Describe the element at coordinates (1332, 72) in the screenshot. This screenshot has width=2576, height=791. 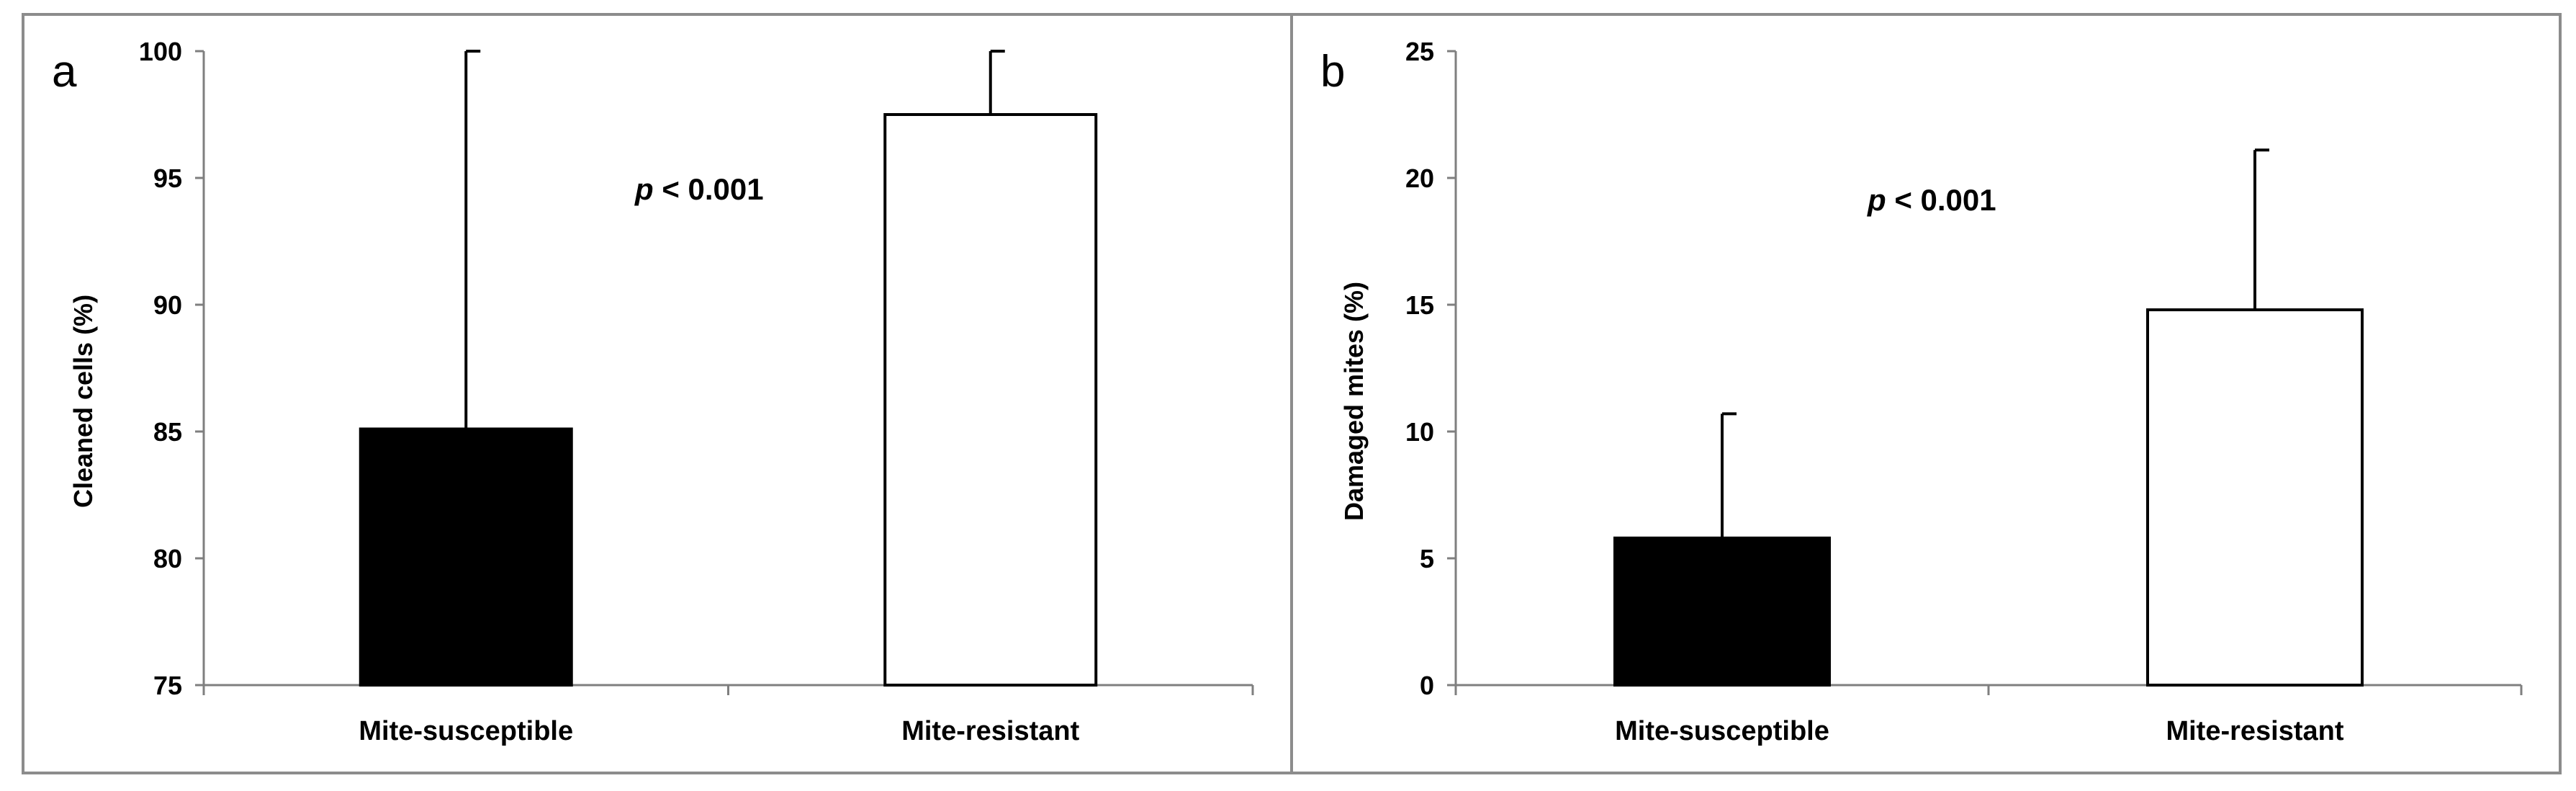
I see `panel-b-letter: b` at that location.